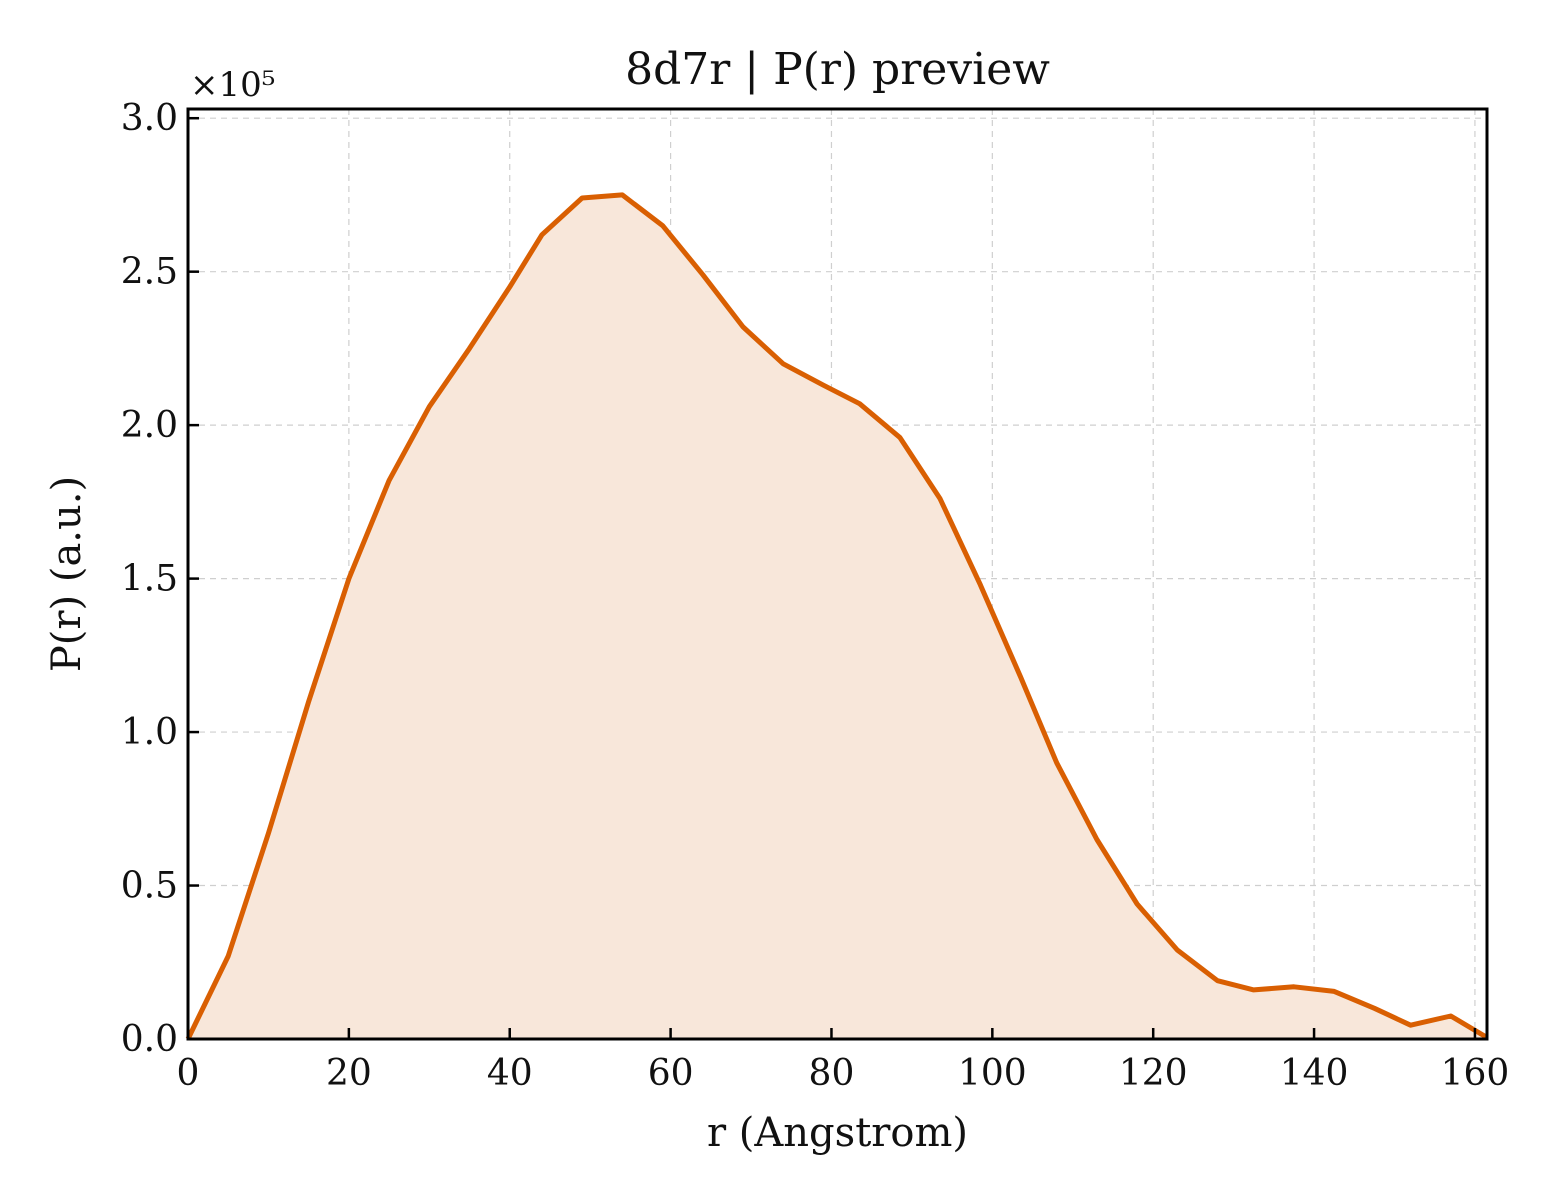 This screenshot has width=1560, height=1200. What do you see at coordinates (510, 1073) in the screenshot?
I see `x-tick-label: 40` at bounding box center [510, 1073].